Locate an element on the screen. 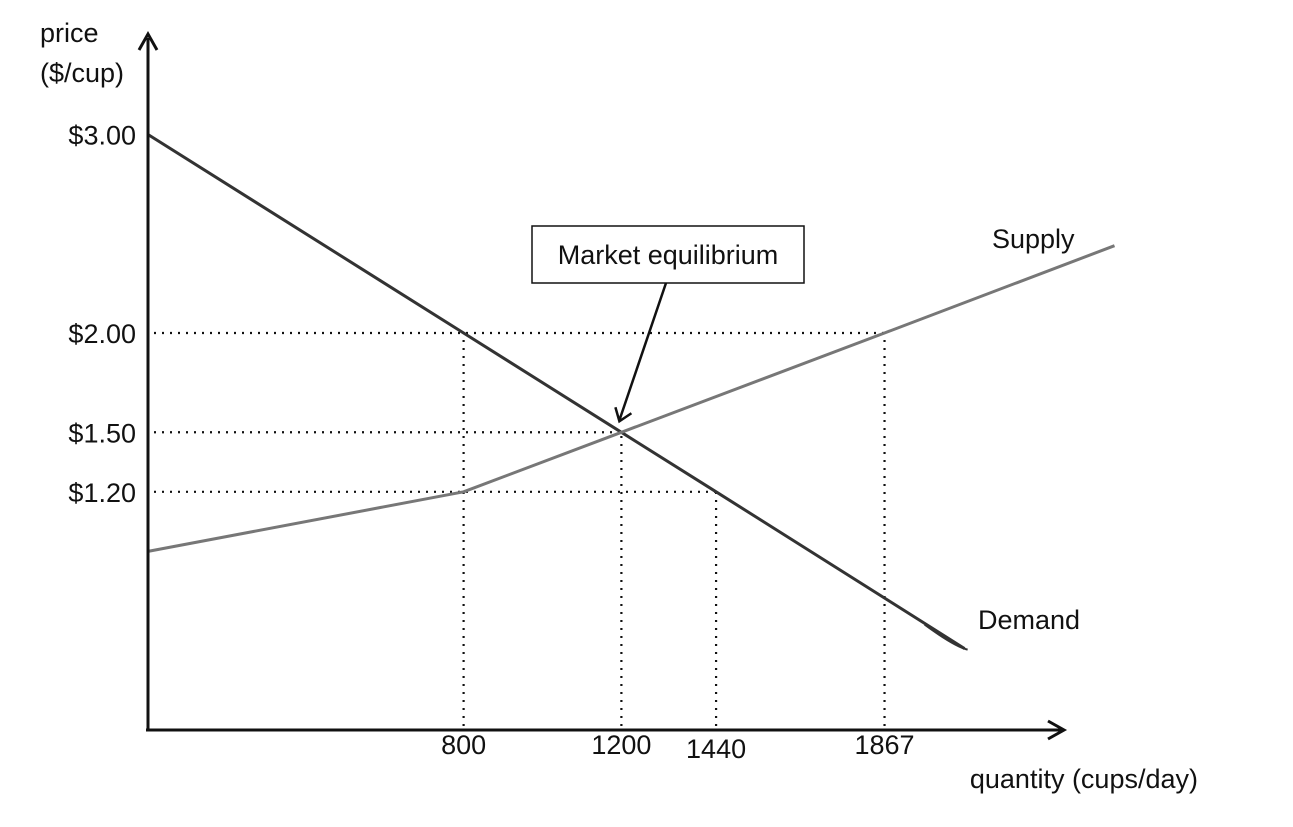 Image resolution: width=1293 pixels, height=827 pixels. y-axis-arrowhead is located at coordinates (148, 40).